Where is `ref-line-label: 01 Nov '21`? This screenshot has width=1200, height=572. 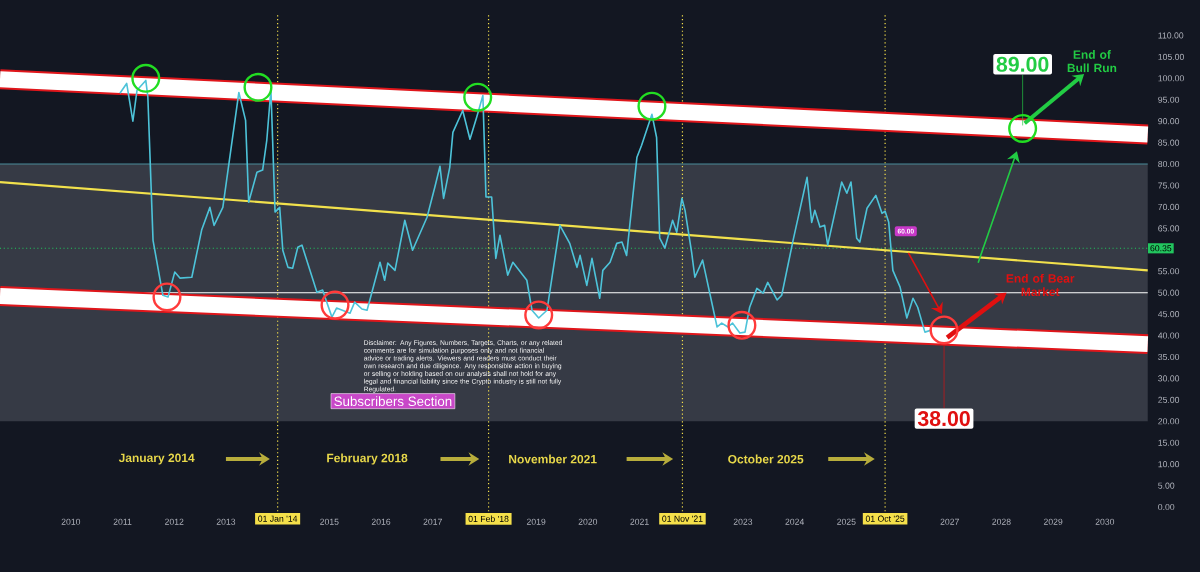 ref-line-label: 01 Nov '21 is located at coordinates (682, 518).